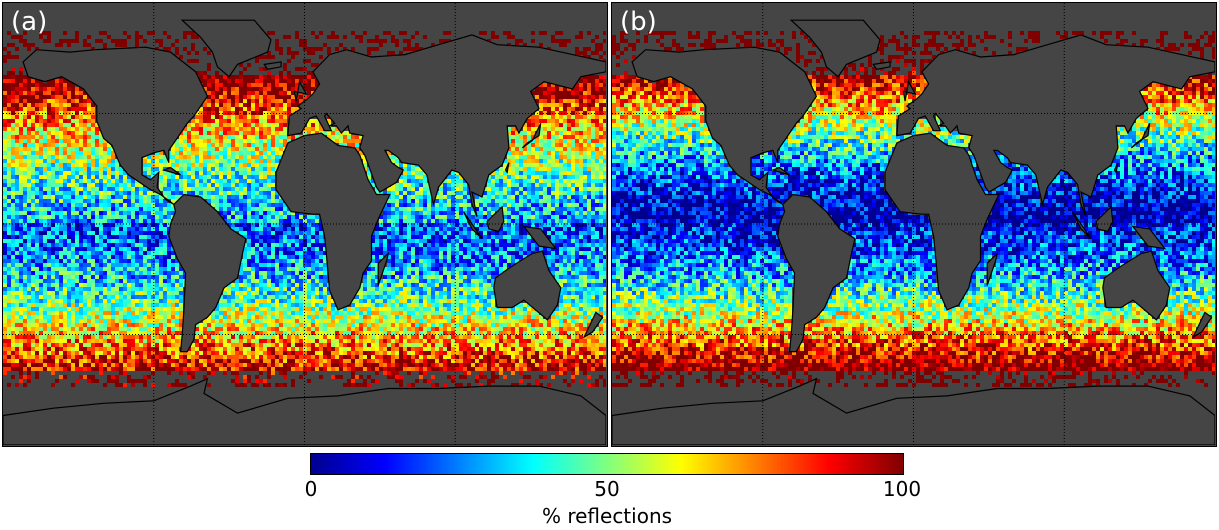  What do you see at coordinates (607, 489) in the screenshot?
I see `colorbar-tick-50: 50` at bounding box center [607, 489].